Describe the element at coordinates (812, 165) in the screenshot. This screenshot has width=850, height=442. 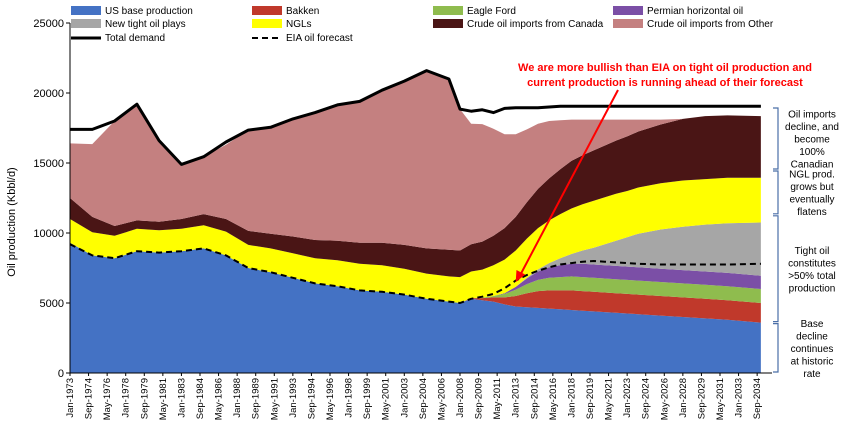
I see `bracket-label-line: Canadian` at that location.